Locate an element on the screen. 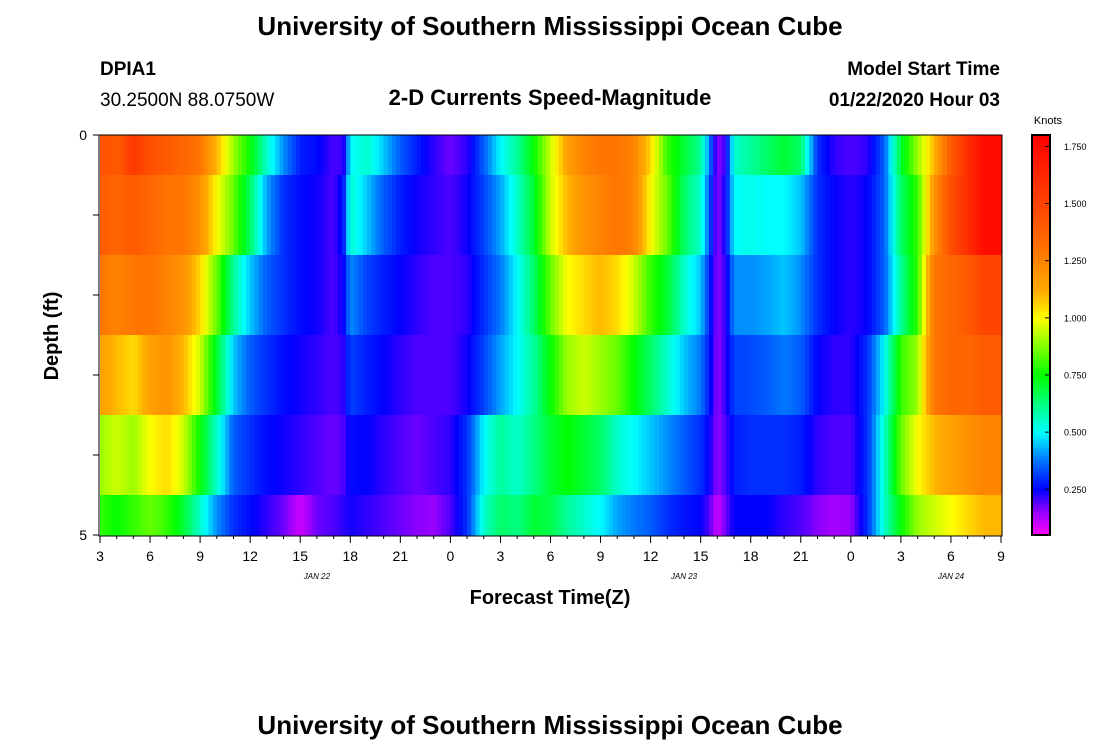 The height and width of the screenshot is (750, 1100). colorbar-unit: Knots is located at coordinates (1048, 121).